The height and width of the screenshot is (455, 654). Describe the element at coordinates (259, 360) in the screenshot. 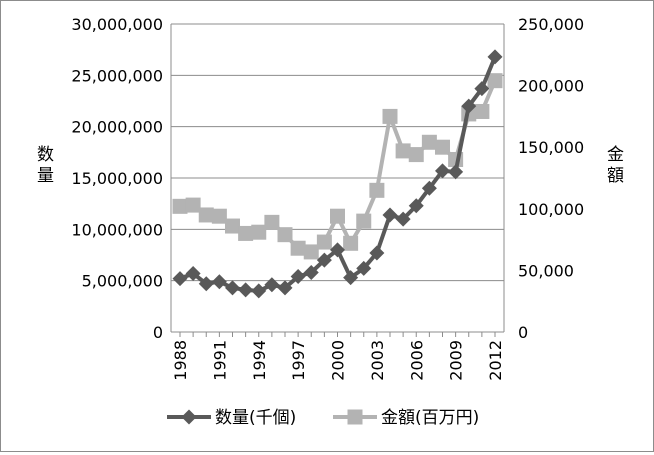

I see `x-tick-label: 1994` at that location.